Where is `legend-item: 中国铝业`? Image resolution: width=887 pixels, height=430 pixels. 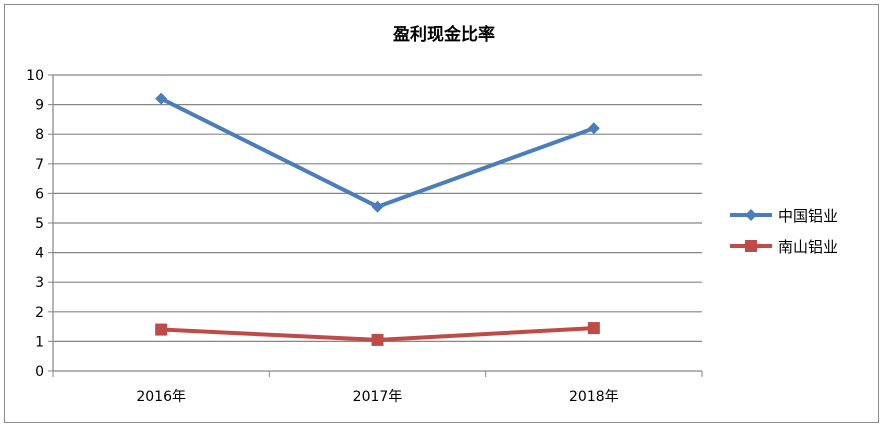
legend-item: 中国铝业 is located at coordinates (784, 216).